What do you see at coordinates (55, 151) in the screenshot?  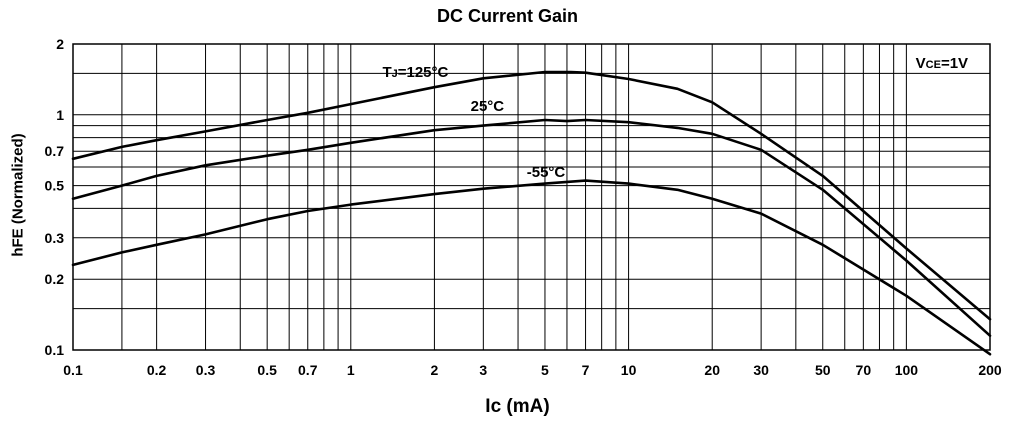 I see `y-tick-label: 0.7` at bounding box center [55, 151].